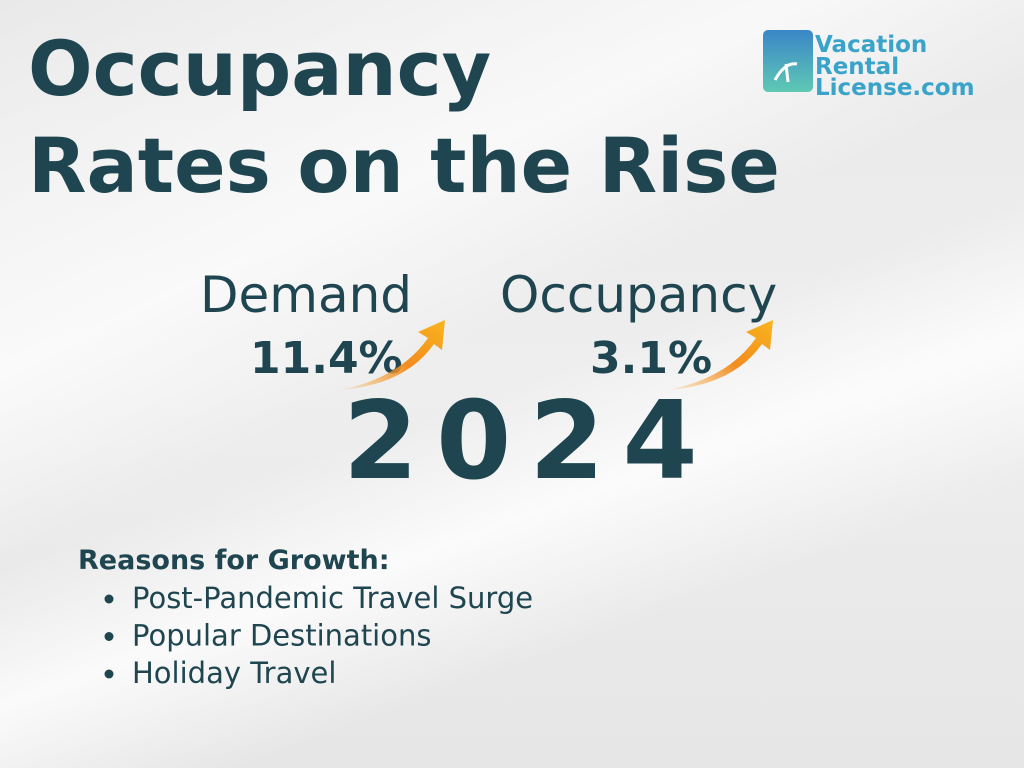 The height and width of the screenshot is (768, 1024). Describe the element at coordinates (871, 45) in the screenshot. I see `logo-text: Vacation` at that location.